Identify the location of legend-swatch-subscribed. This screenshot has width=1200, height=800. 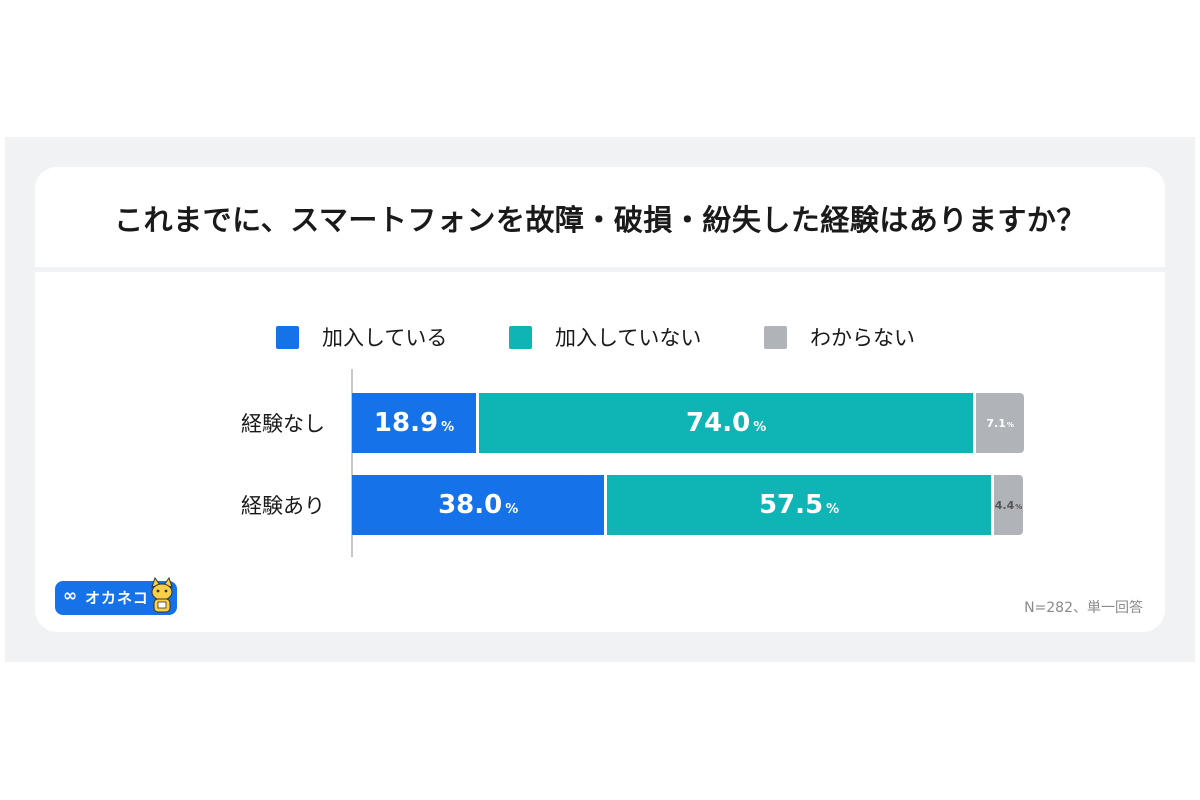
(287, 337).